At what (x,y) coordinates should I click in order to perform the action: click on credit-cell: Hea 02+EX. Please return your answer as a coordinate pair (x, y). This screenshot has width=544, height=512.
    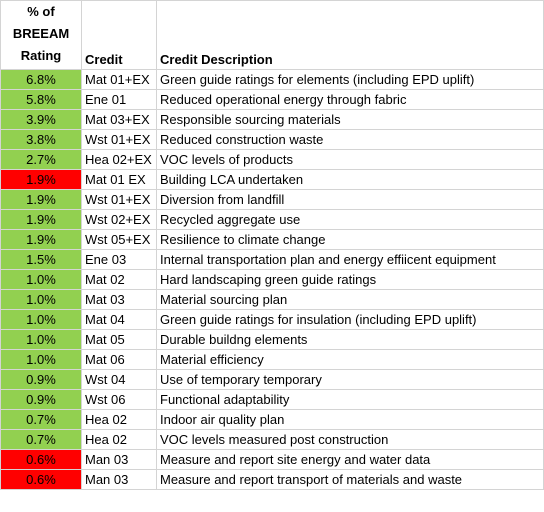
    Looking at the image, I should click on (119, 159).